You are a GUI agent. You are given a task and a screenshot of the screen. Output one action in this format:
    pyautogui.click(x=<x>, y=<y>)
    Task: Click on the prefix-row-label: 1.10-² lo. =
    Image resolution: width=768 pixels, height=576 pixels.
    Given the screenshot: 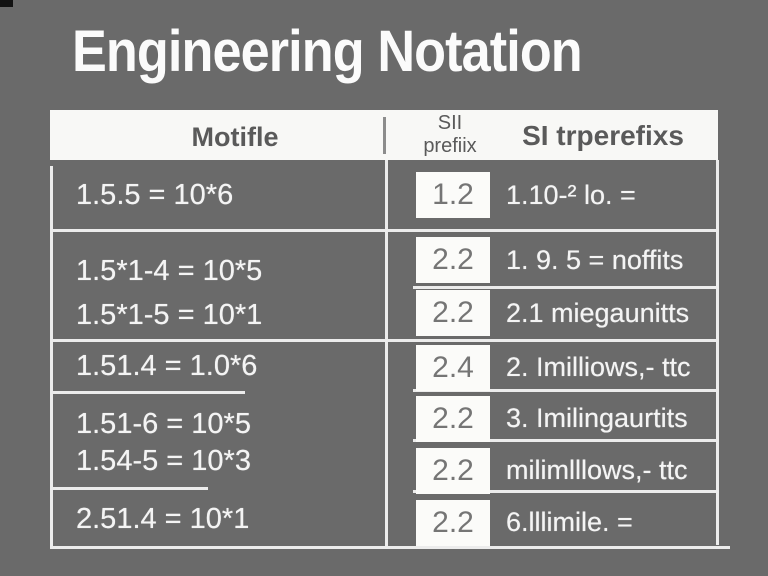 What is the action you would take?
    pyautogui.click(x=571, y=195)
    